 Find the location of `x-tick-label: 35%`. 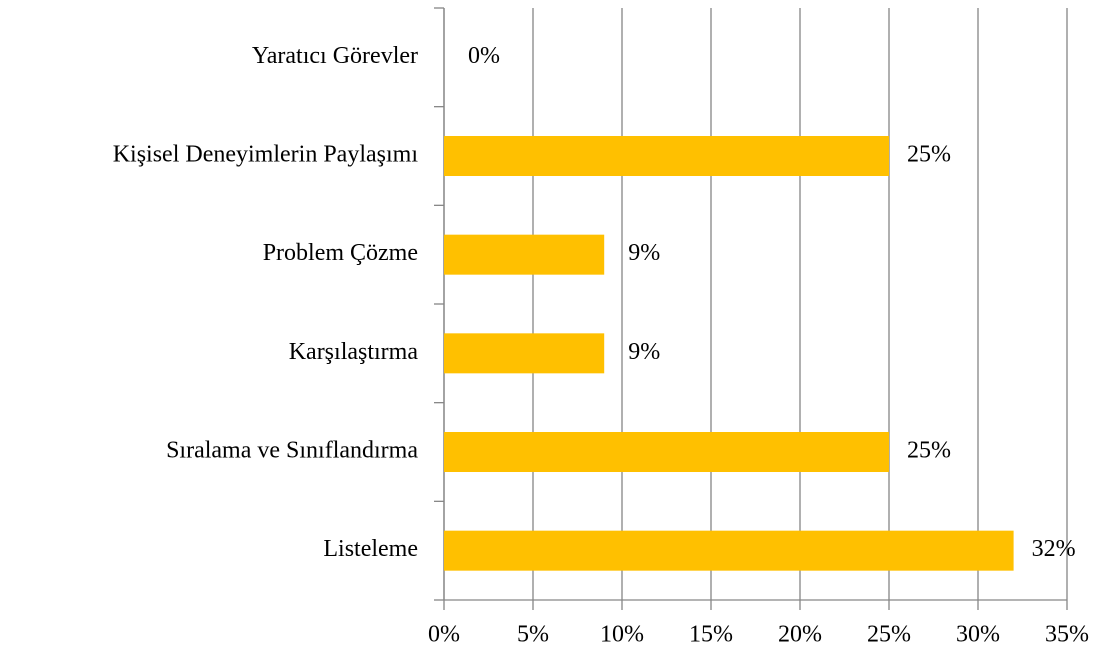

x-tick-label: 35% is located at coordinates (1067, 635).